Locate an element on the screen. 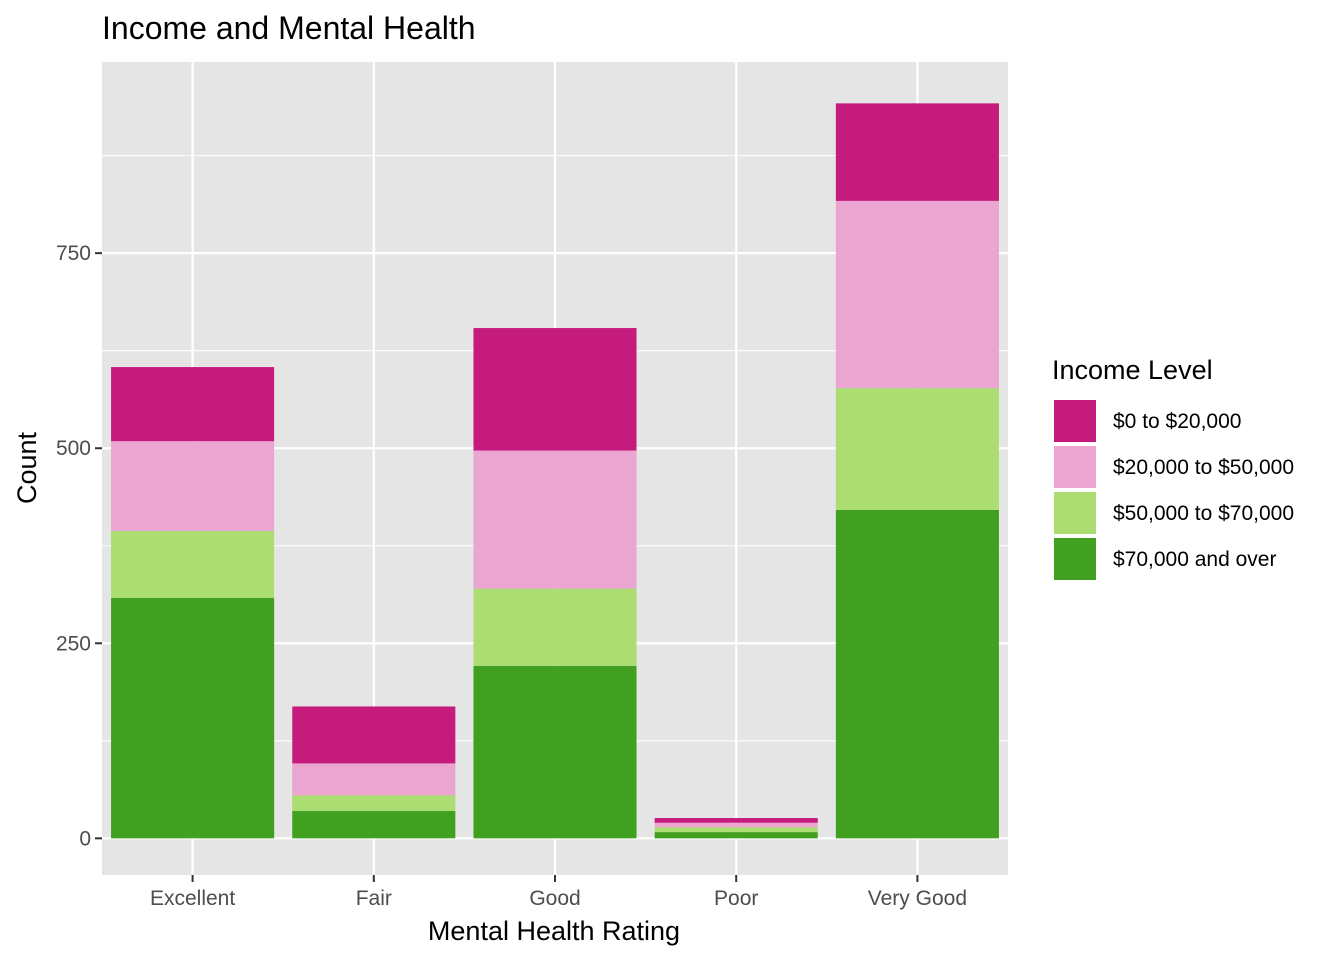  legend-title: Income Level is located at coordinates (1132, 370).